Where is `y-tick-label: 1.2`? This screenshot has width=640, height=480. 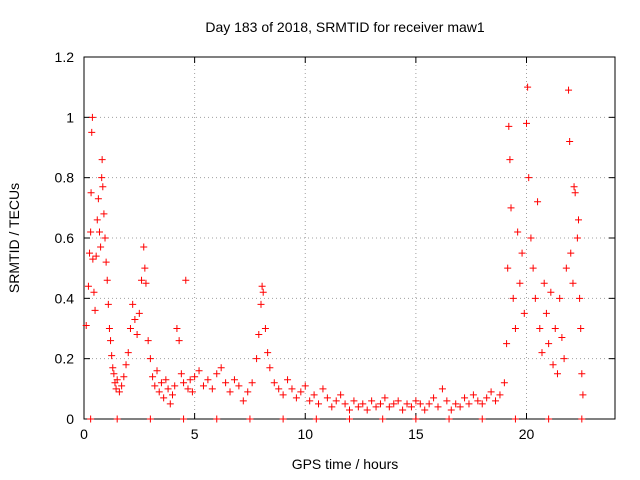 y-tick-label: 1.2 is located at coordinates (65, 57).